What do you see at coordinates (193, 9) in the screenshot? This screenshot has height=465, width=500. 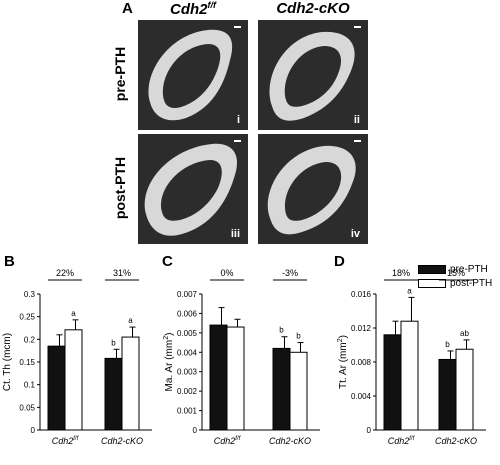 I see `column-header-cdh2-ff: Cdh2f/f` at bounding box center [193, 9].